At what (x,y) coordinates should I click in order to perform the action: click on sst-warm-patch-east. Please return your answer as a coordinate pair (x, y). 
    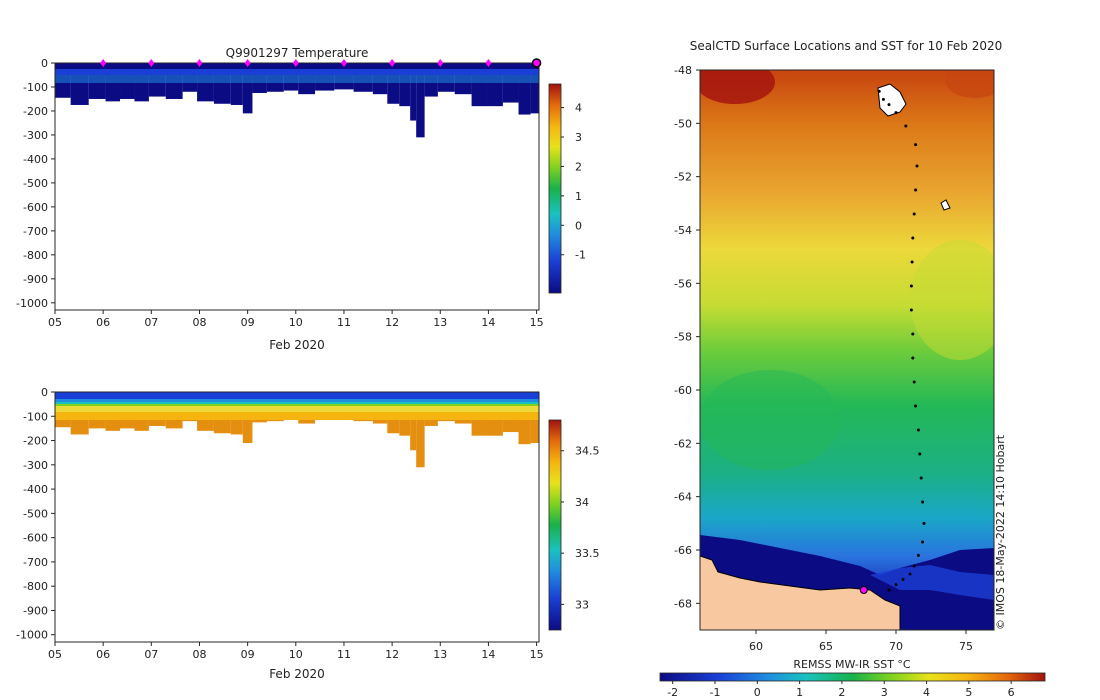
    Looking at the image, I should click on (969, 84).